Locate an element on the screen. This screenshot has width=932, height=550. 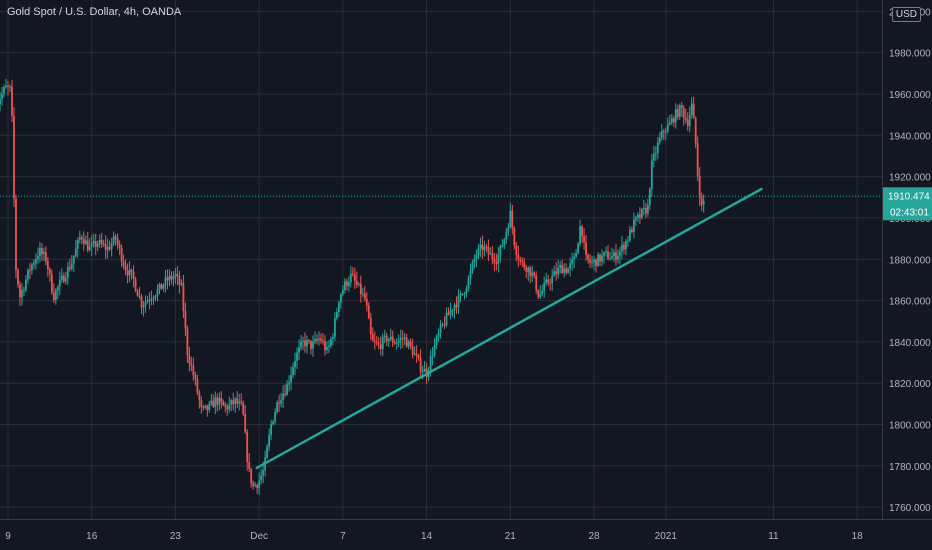
time-axis: 91623Dec71421282021111825 is located at coordinates (466, 534).